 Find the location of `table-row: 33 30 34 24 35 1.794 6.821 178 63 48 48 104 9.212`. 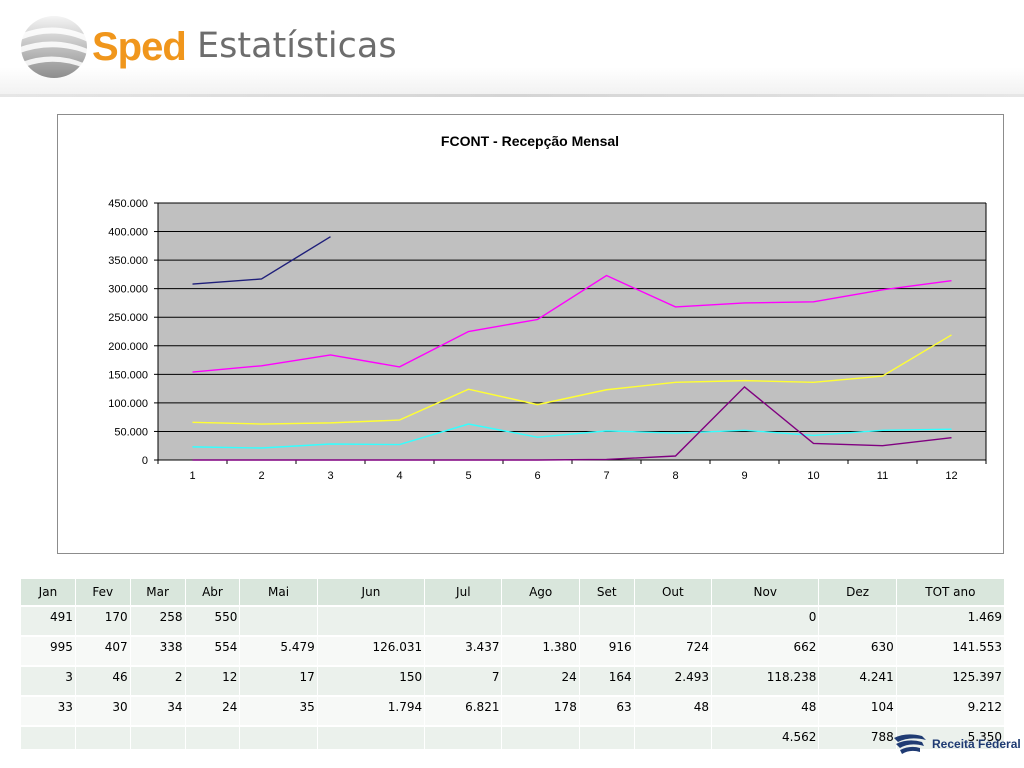

table-row: 33 30 34 24 35 1.794 6.821 178 63 48 48 104 9.212 is located at coordinates (512, 710).